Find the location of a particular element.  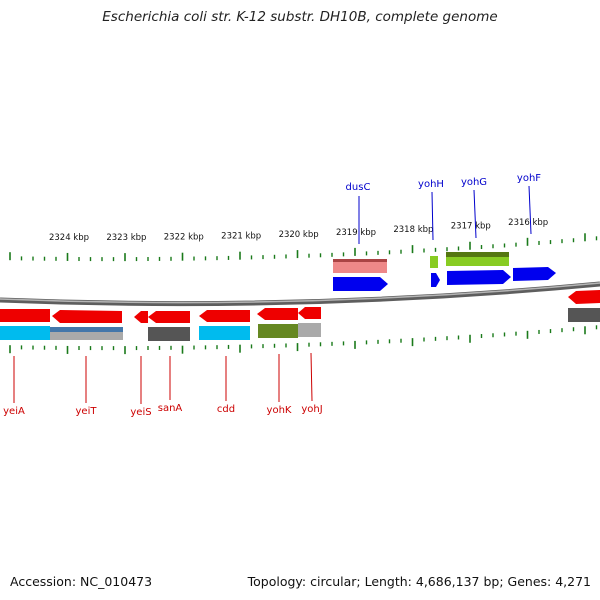

scale-ticks-bottom is located at coordinates (303, 340).